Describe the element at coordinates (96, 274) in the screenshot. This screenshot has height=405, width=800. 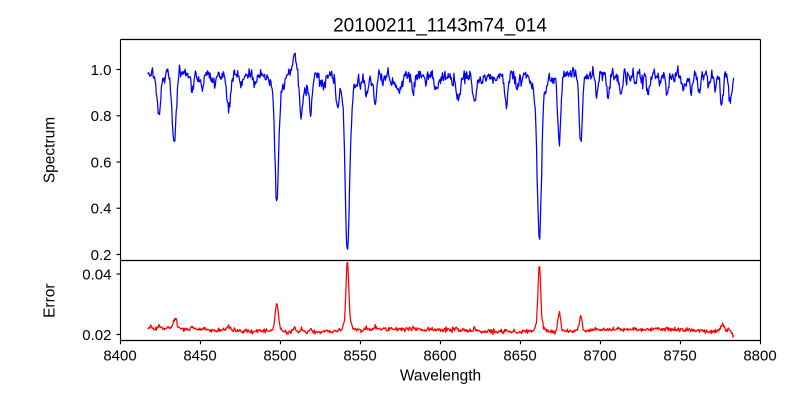
I see `svg-text: 0.04` at that location.